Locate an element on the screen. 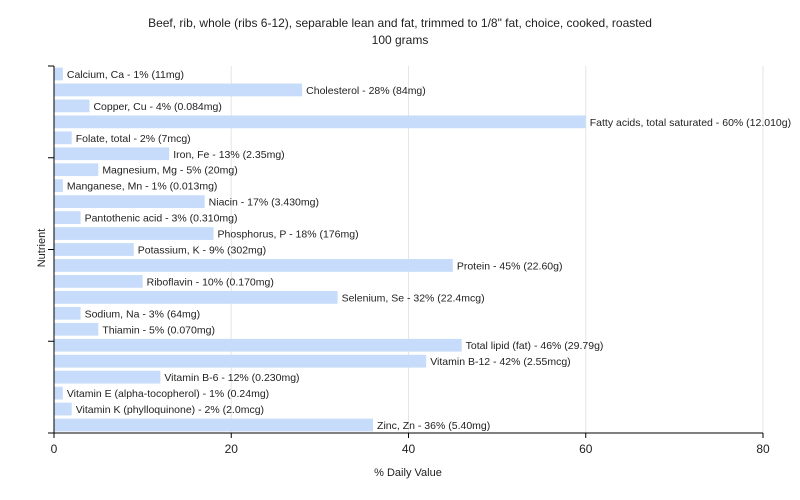 This screenshot has width=800, height=500. bar-label-9: Pantothenic acid - 3% (0.310mg) is located at coordinates (161, 219).